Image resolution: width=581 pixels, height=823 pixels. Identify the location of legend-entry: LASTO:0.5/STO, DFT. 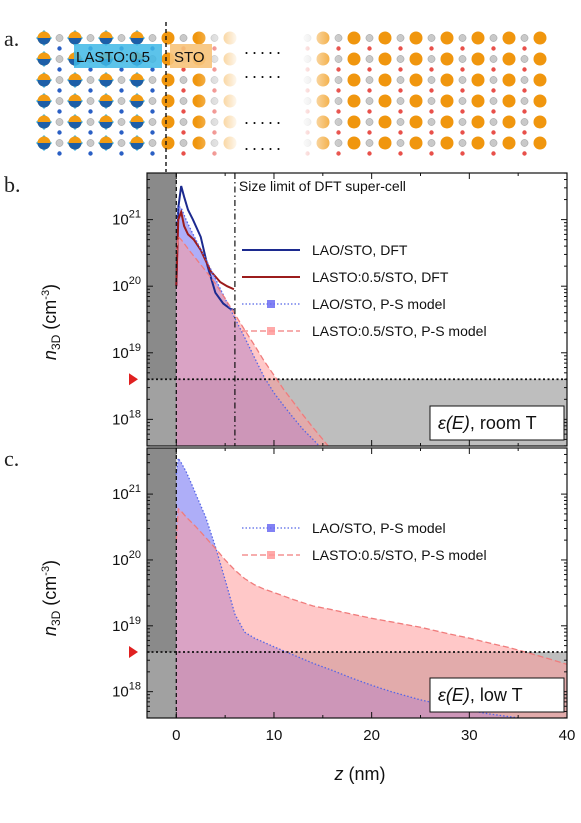
(380, 277).